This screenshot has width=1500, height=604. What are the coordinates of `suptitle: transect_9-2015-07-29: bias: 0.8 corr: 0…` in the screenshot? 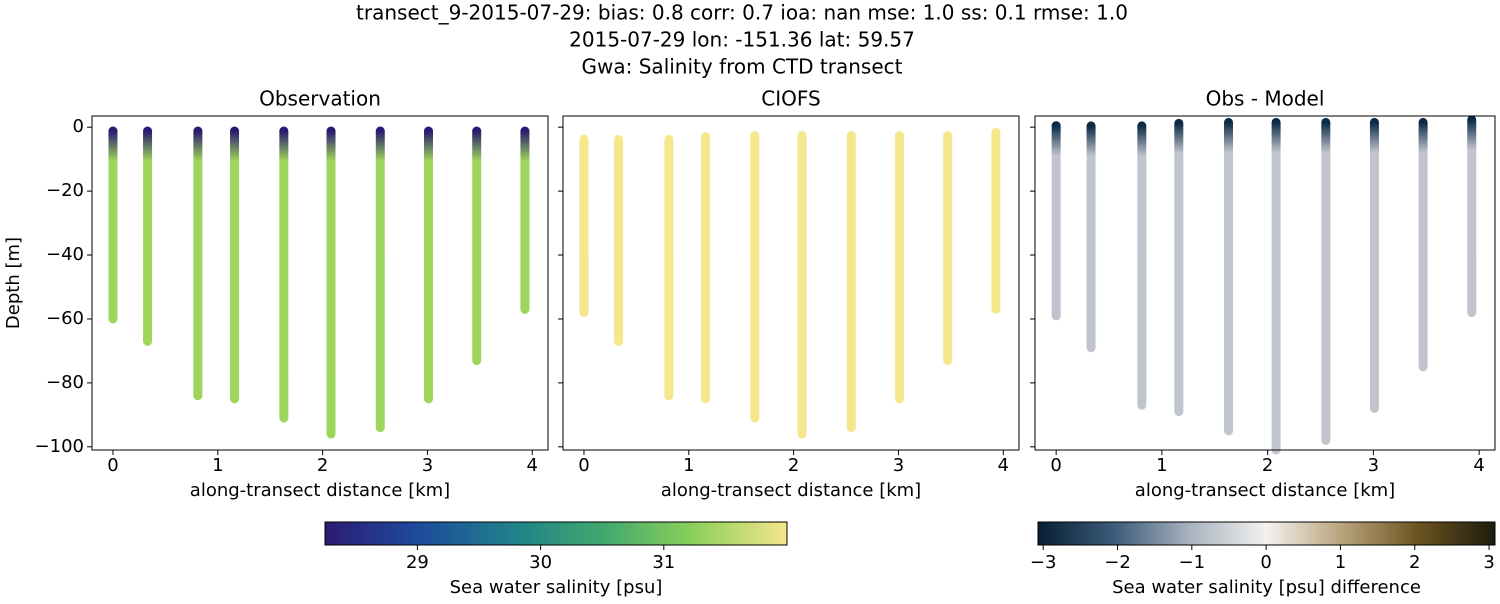 It's located at (742, 13).